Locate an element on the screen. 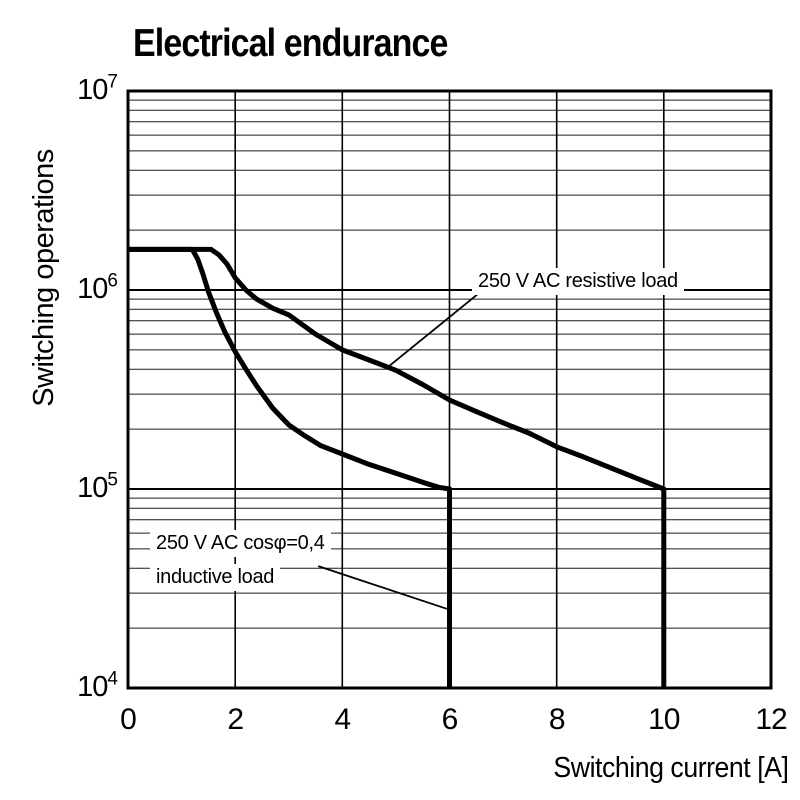 The width and height of the screenshot is (800, 800). leader-line-inductive is located at coordinates (382, 587).